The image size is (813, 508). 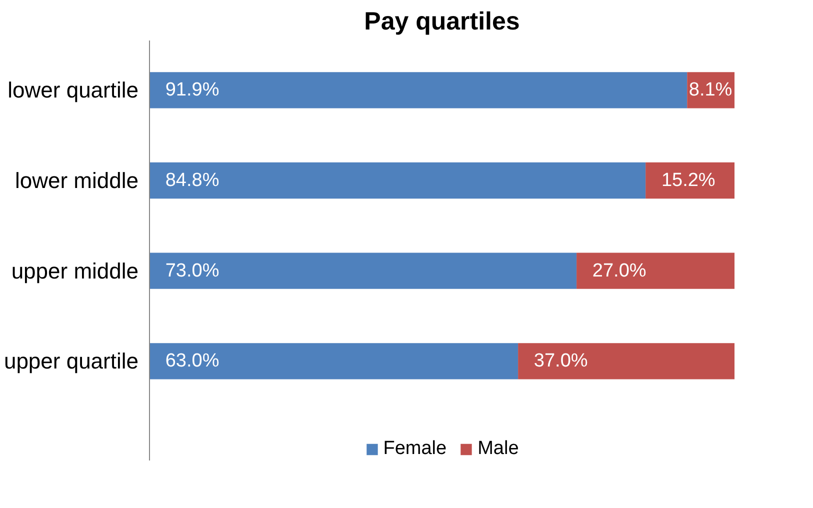 I want to click on chart-title: Pay quartiles, so click(x=442, y=22).